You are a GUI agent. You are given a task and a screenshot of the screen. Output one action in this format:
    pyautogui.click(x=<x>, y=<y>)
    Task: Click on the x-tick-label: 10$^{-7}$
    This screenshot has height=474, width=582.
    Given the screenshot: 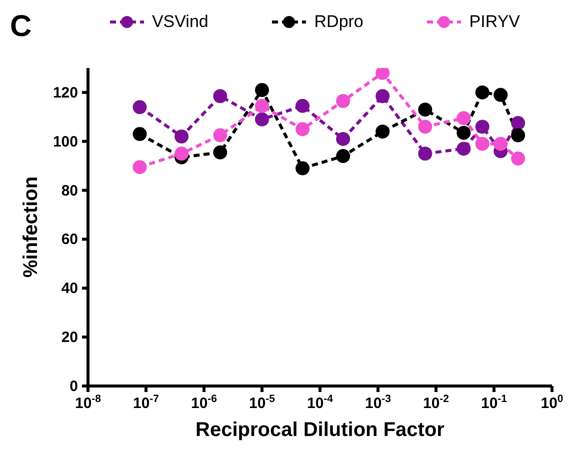 What is the action you would take?
    pyautogui.click(x=146, y=402)
    